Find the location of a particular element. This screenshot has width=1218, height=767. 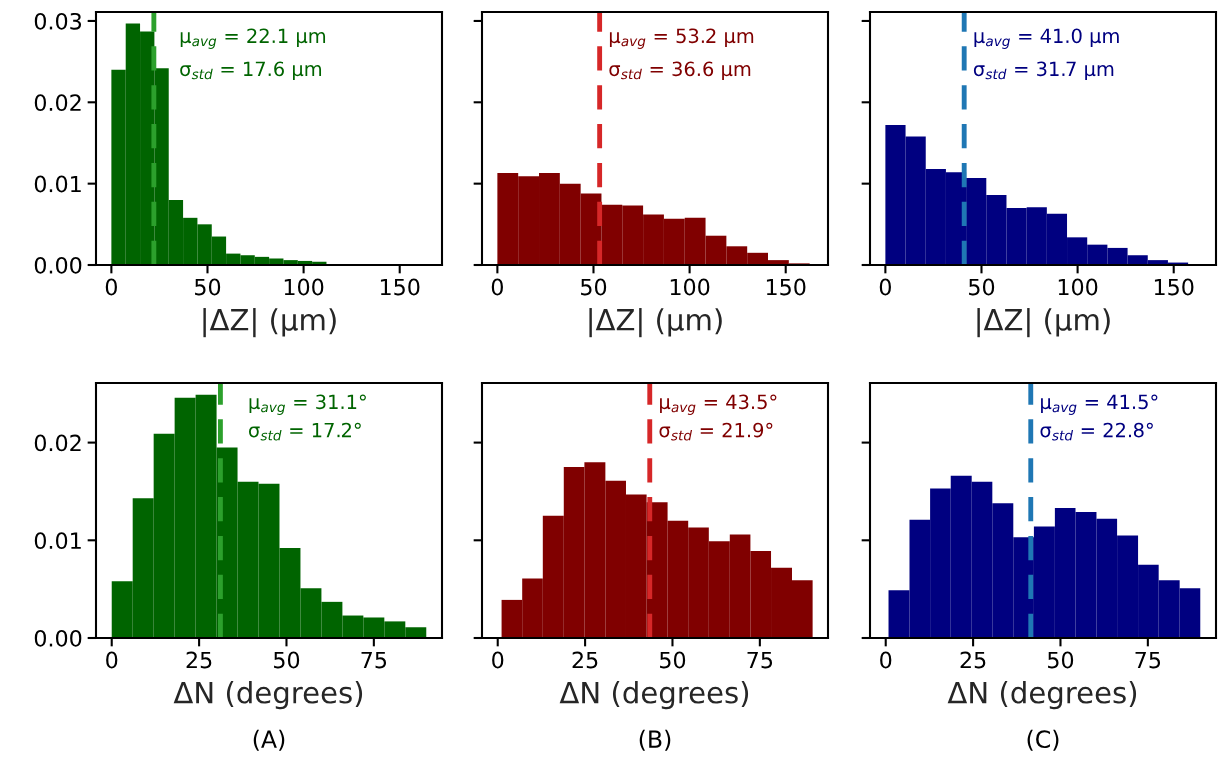

annotation: μ$_{avg}$ = 41.5° is located at coordinates (1099, 404).